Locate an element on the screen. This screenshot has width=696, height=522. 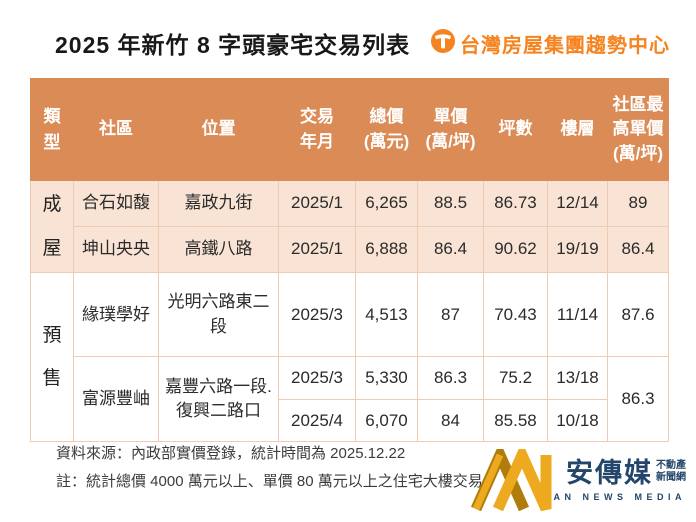
taiwan-housing-icon is located at coordinates (443, 43).